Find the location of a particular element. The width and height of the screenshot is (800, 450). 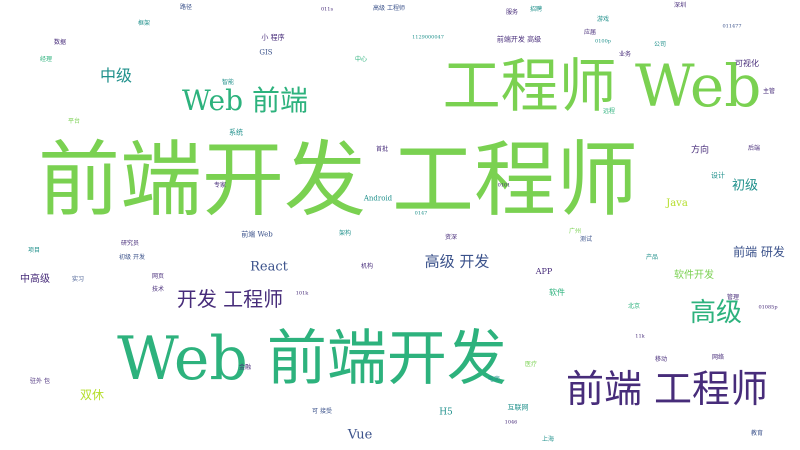

word: 框架 is located at coordinates (144, 23).